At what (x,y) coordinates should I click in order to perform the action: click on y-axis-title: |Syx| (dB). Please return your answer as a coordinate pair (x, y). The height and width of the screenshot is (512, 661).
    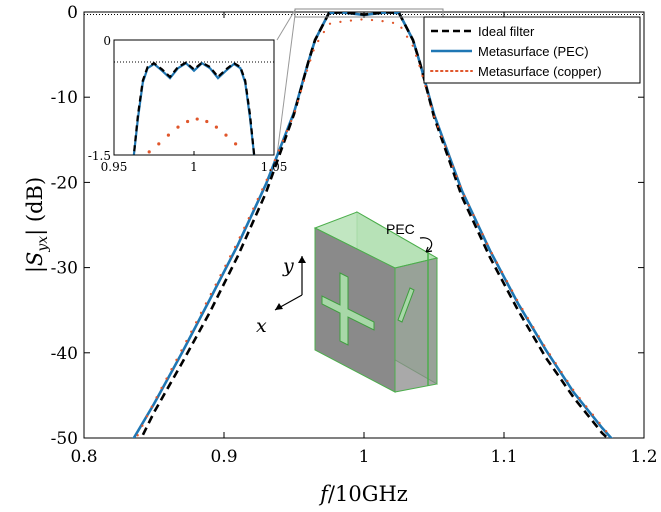
    Looking at the image, I should click on (37, 225).